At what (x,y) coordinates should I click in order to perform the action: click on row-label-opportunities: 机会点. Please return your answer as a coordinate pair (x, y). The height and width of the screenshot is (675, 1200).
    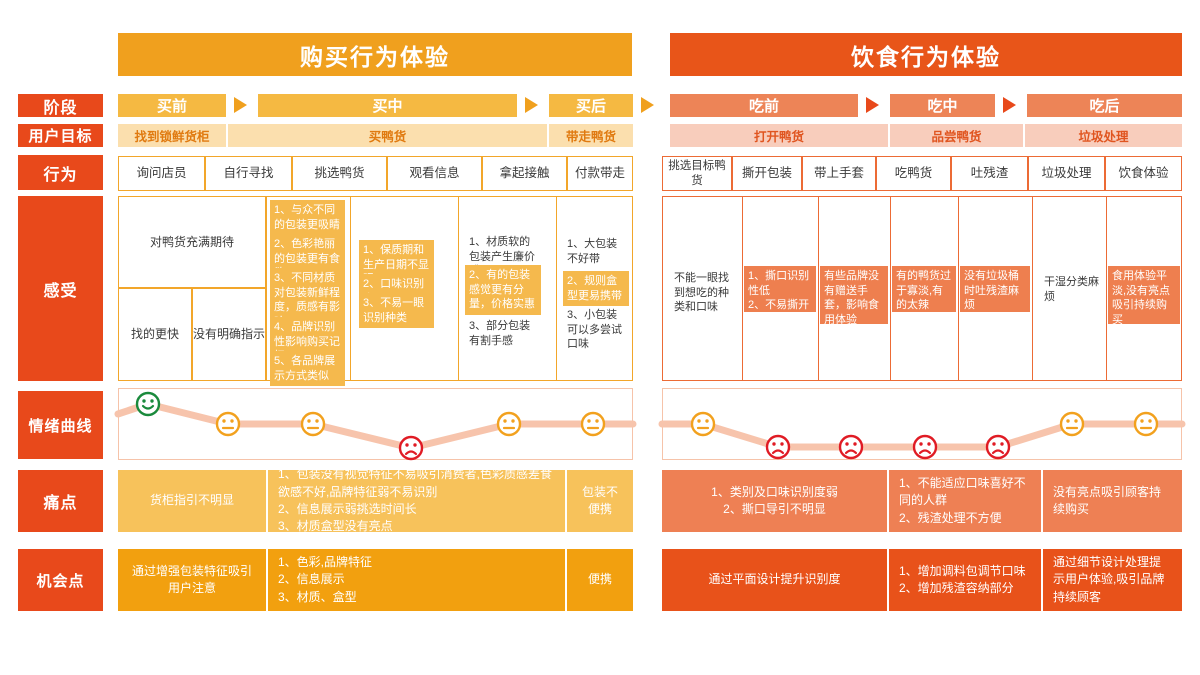
    Looking at the image, I should click on (60, 580).